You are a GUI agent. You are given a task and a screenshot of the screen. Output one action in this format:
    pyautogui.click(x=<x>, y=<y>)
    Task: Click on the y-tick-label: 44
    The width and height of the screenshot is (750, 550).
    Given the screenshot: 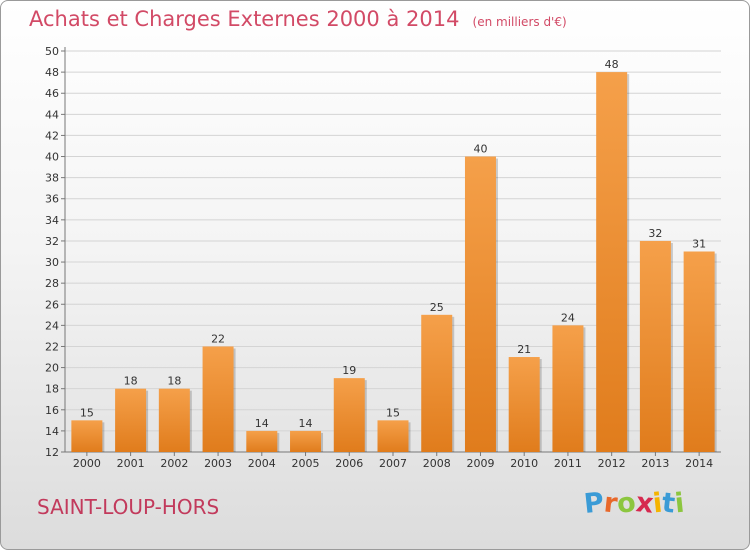 What is the action you would take?
    pyautogui.click(x=52, y=114)
    